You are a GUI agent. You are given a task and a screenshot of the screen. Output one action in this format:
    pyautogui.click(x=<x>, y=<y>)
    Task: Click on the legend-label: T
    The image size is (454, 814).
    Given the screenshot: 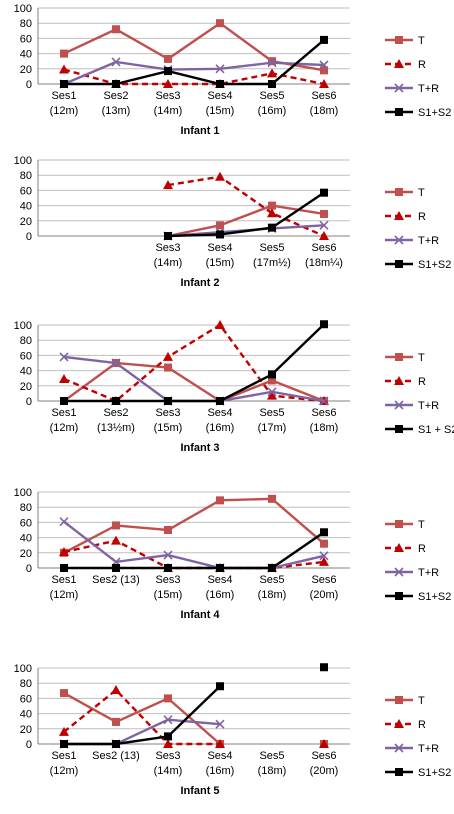 What is the action you would take?
    pyautogui.click(x=421, y=701)
    